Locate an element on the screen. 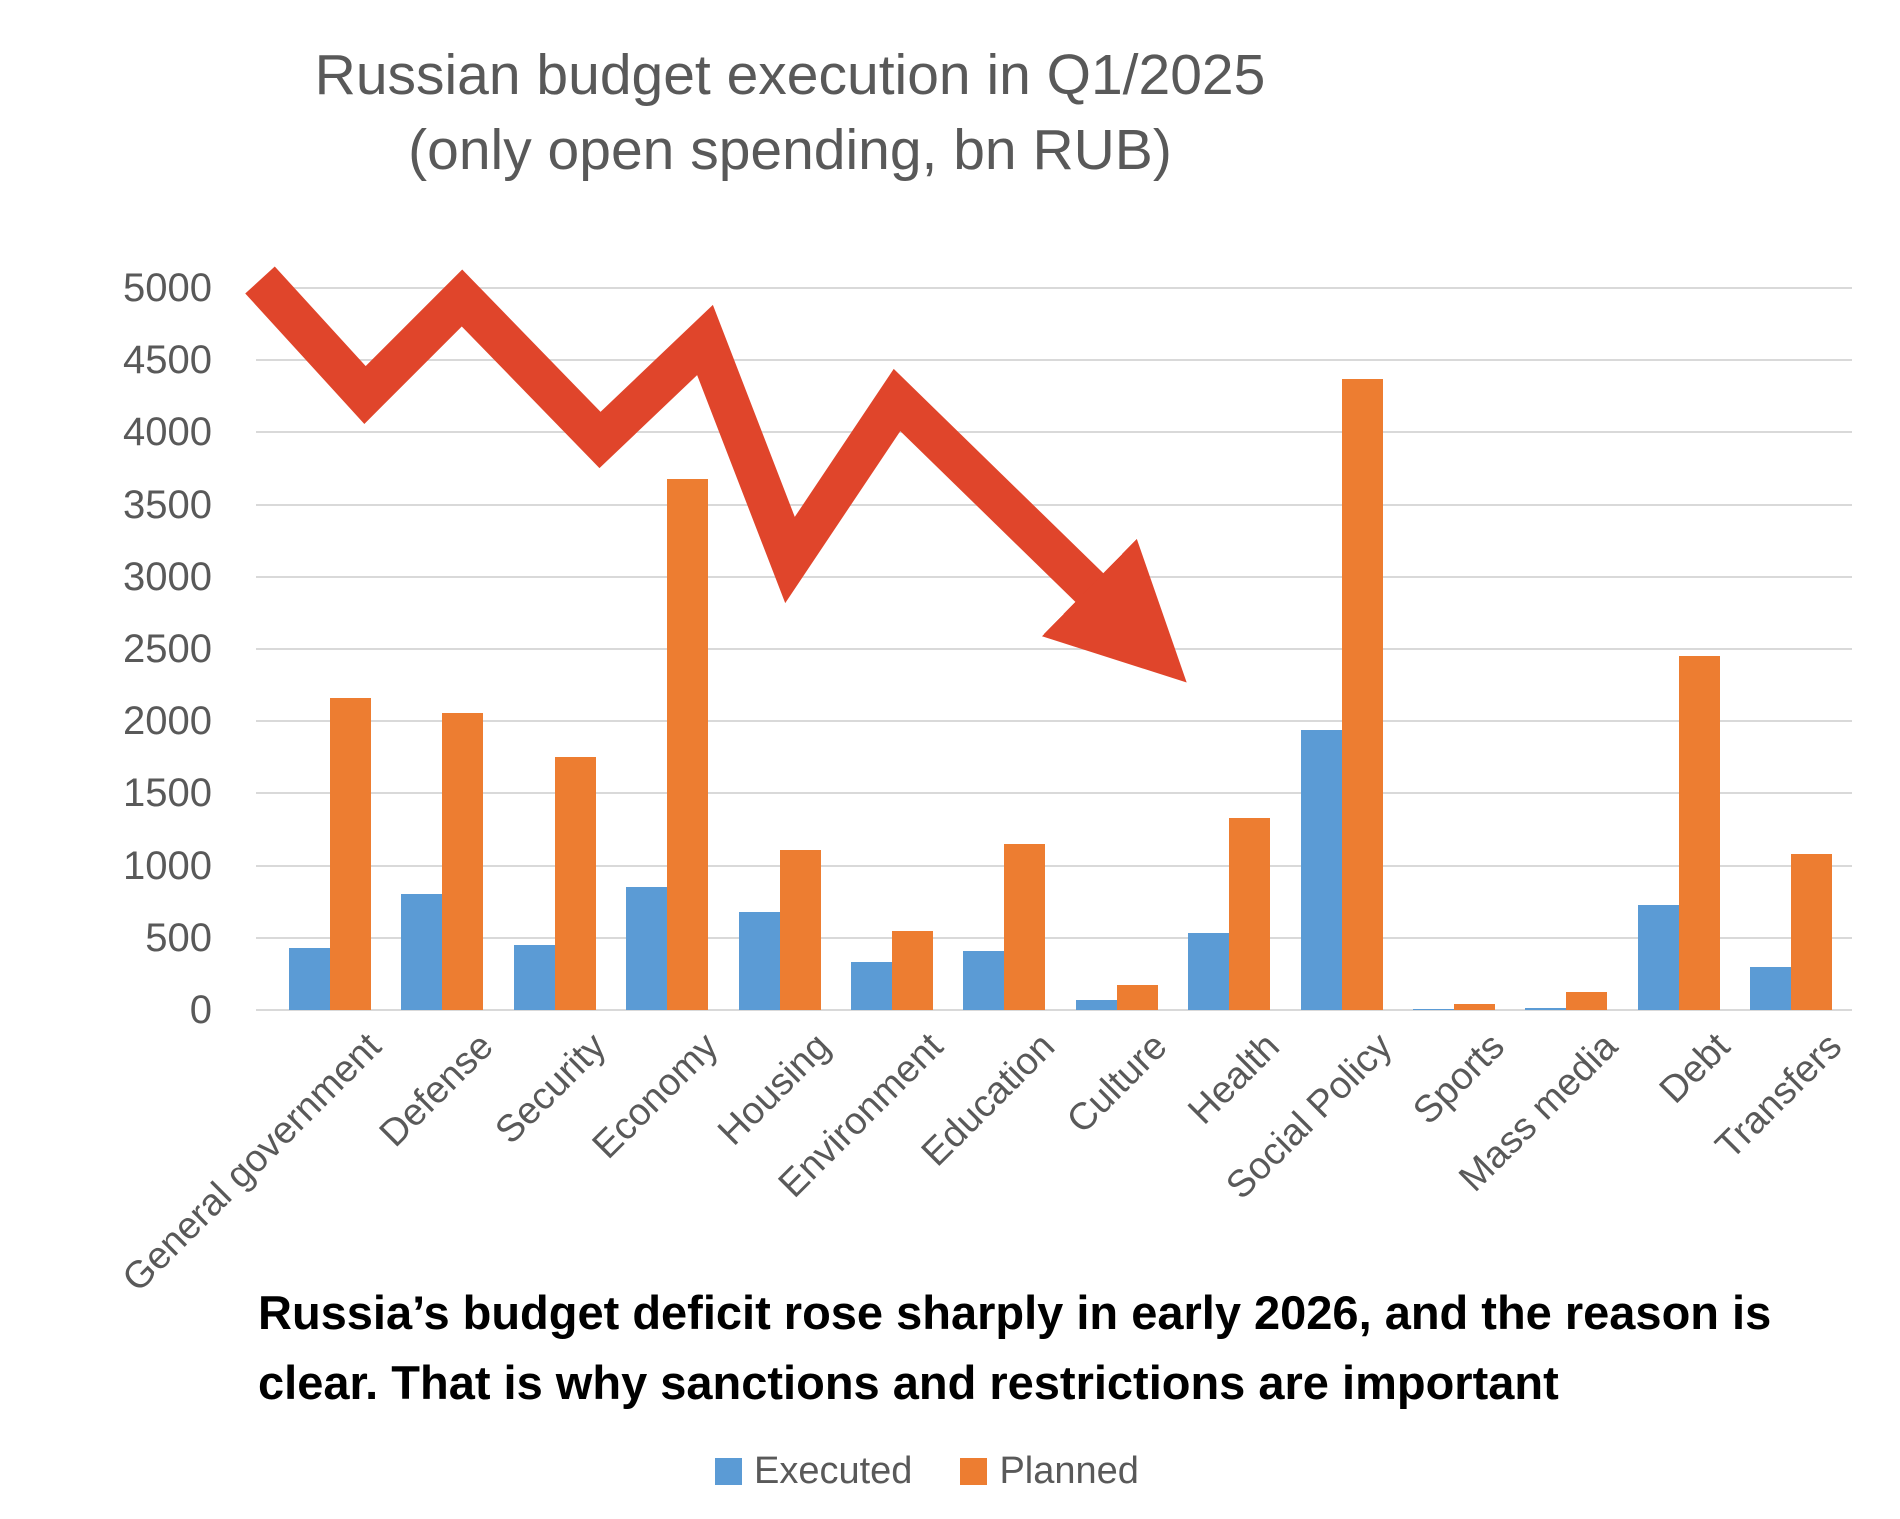 The image size is (1900, 1519). x-axis-label: General government is located at coordinates (251, 1162).